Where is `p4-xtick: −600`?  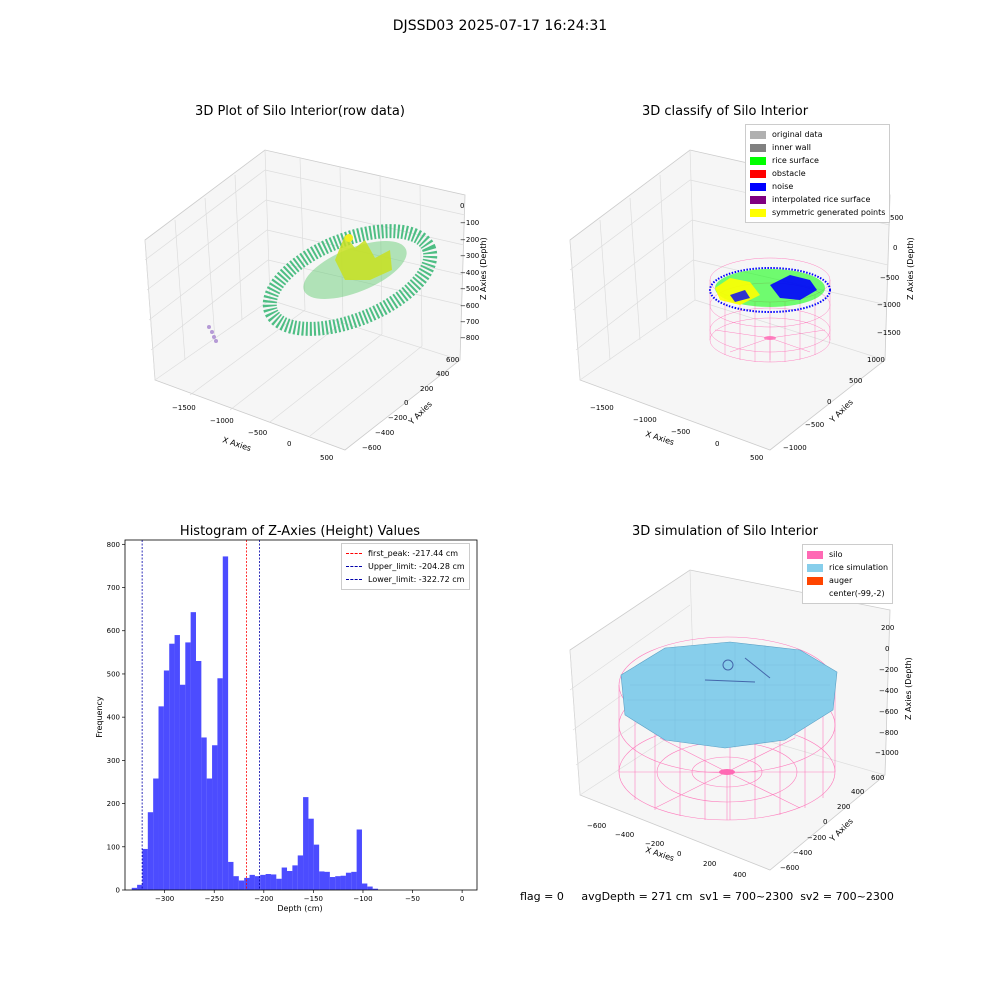 p4-xtick: −600 is located at coordinates (596, 826).